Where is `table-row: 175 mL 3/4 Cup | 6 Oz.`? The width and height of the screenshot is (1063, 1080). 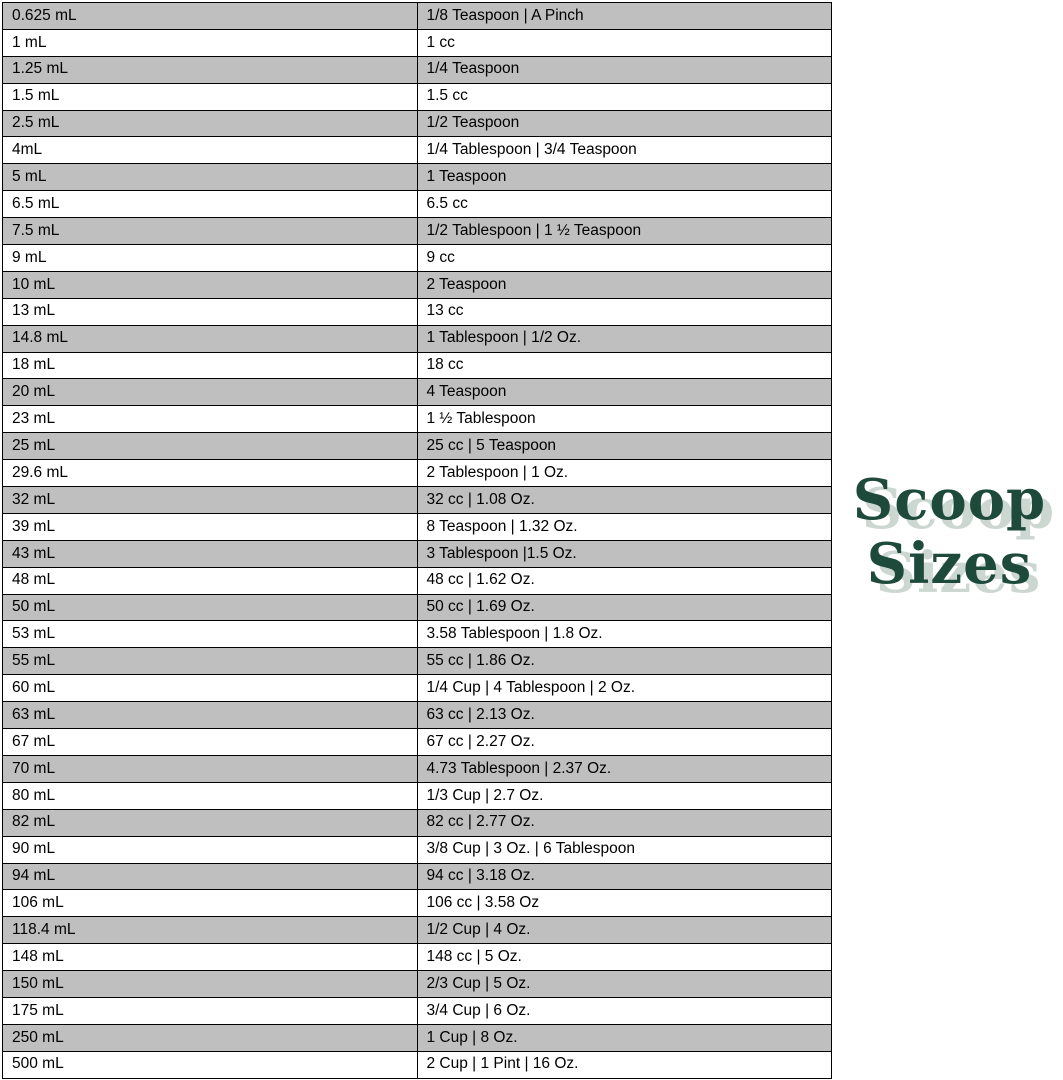 table-row: 175 mL 3/4 Cup | 6 Oz. is located at coordinates (417, 1010).